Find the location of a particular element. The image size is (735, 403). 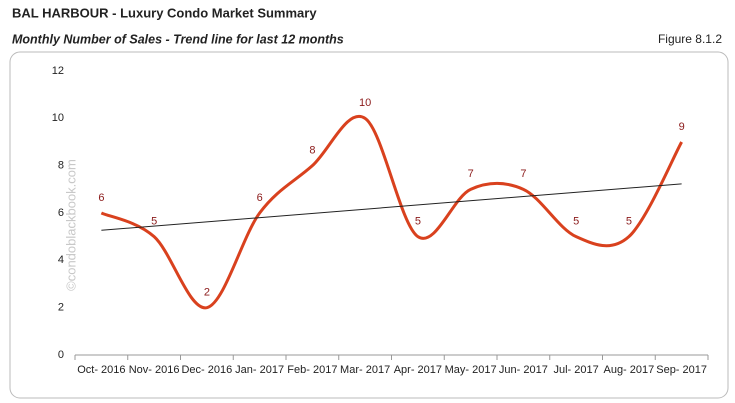

x-tick-label: Jun- 2017 is located at coordinates (523, 370).